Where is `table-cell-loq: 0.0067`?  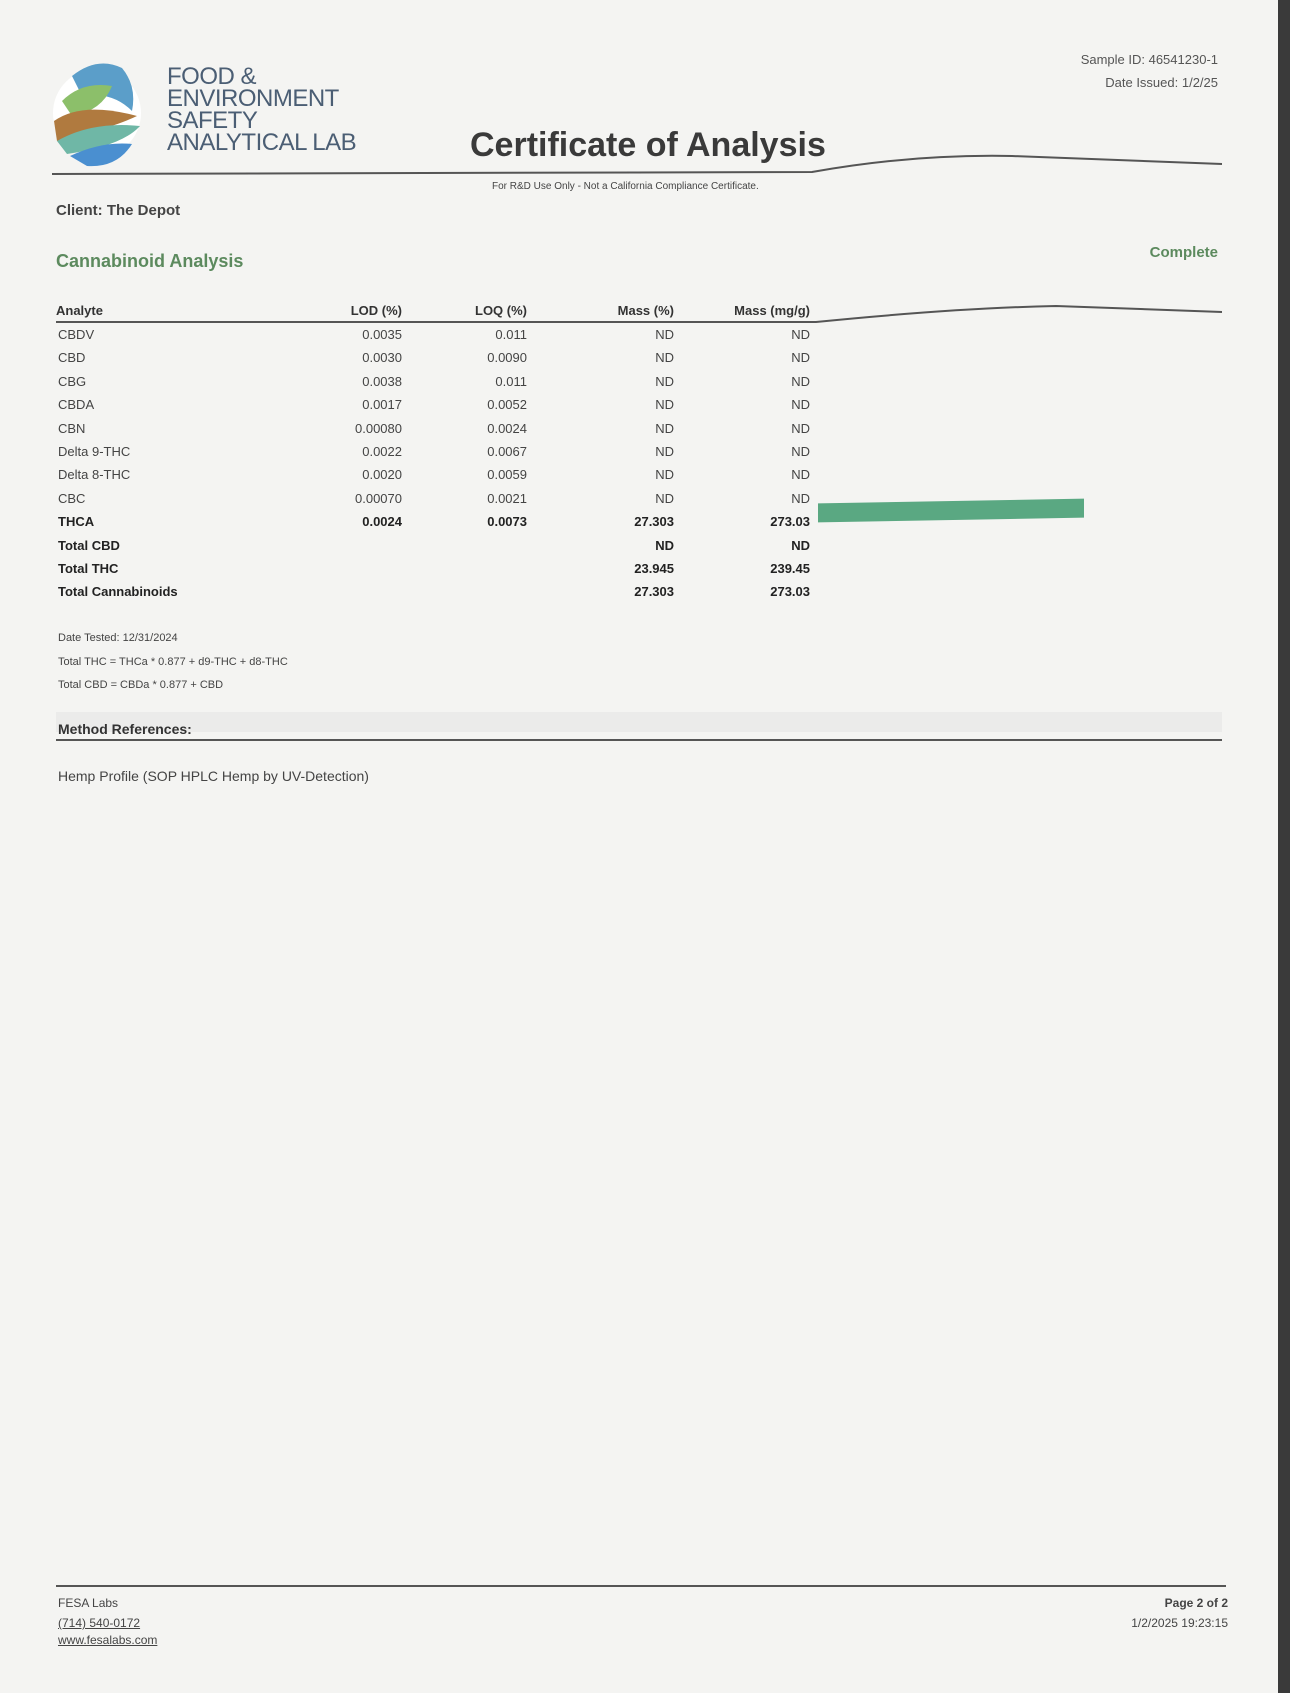 table-cell-loq: 0.0067 is located at coordinates (507, 451).